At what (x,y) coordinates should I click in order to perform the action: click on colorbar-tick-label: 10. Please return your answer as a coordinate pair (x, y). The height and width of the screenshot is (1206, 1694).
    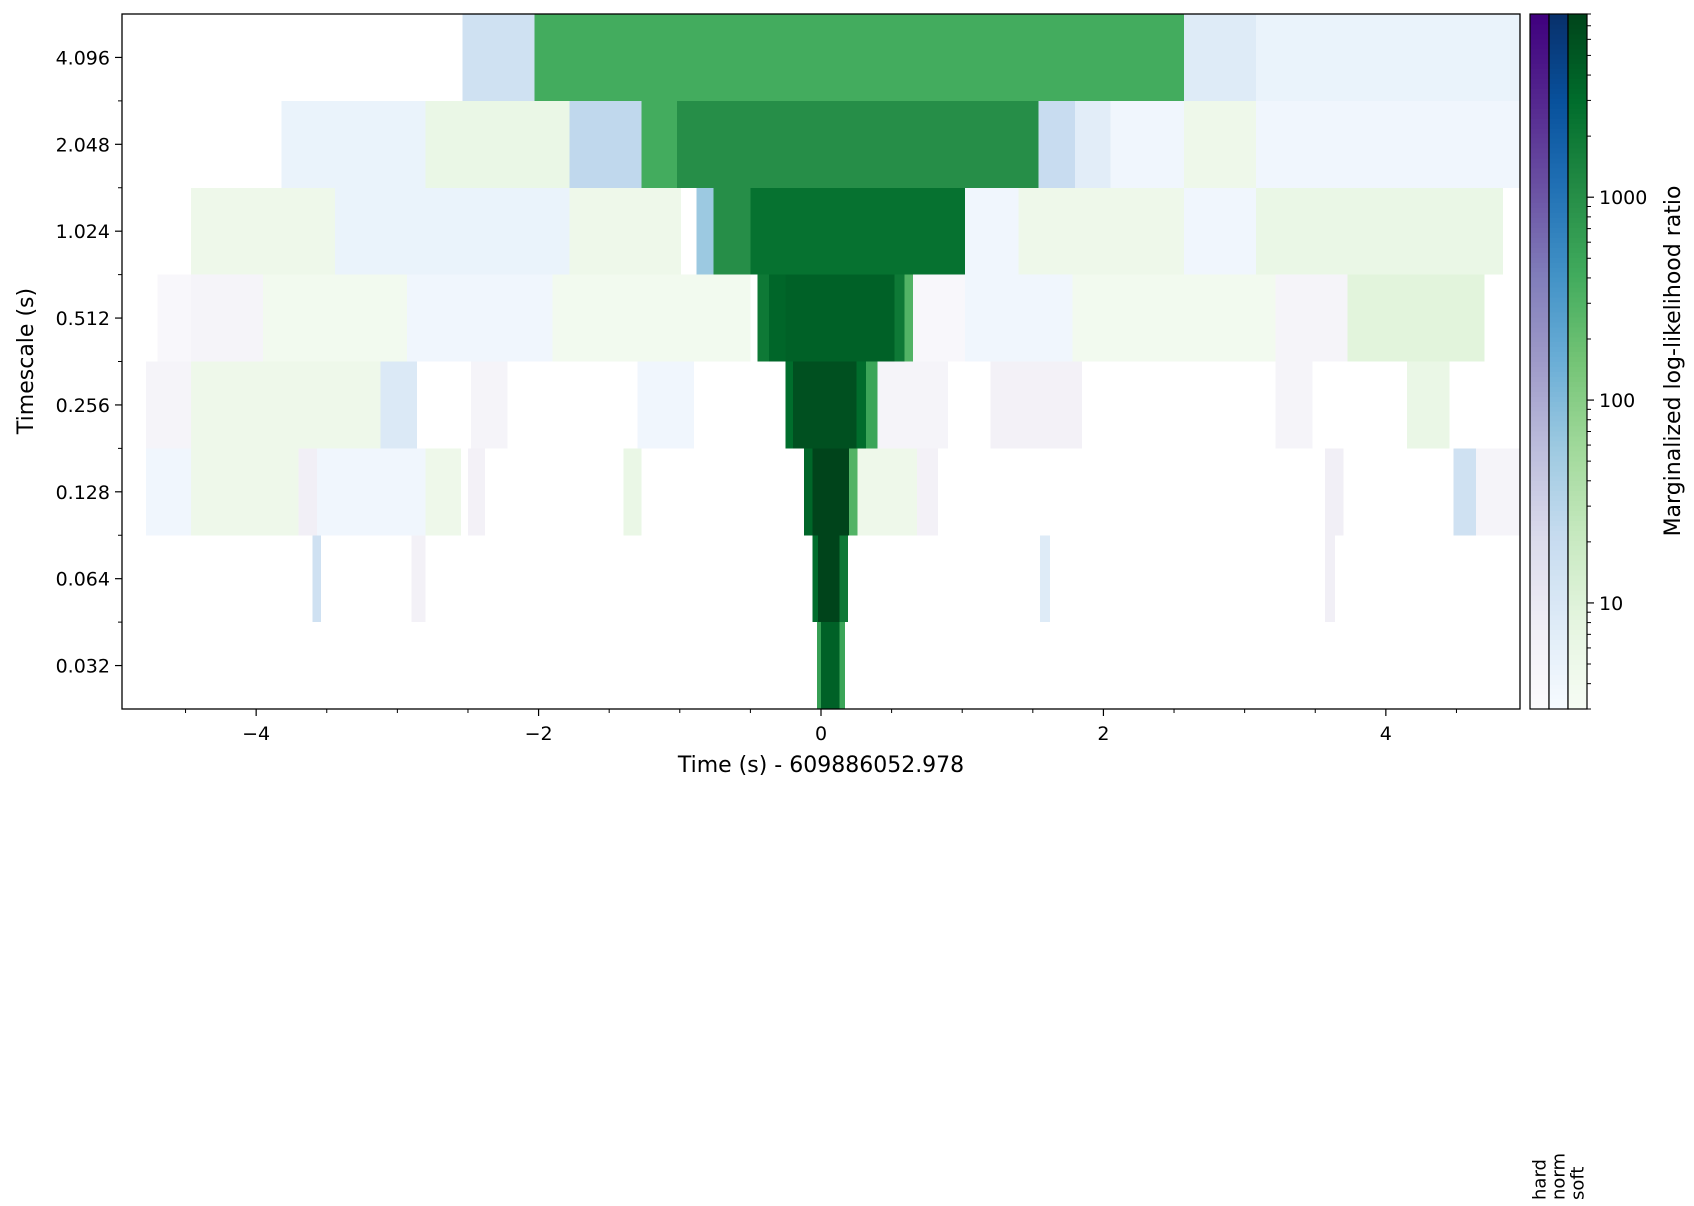
    Looking at the image, I should click on (1611, 604).